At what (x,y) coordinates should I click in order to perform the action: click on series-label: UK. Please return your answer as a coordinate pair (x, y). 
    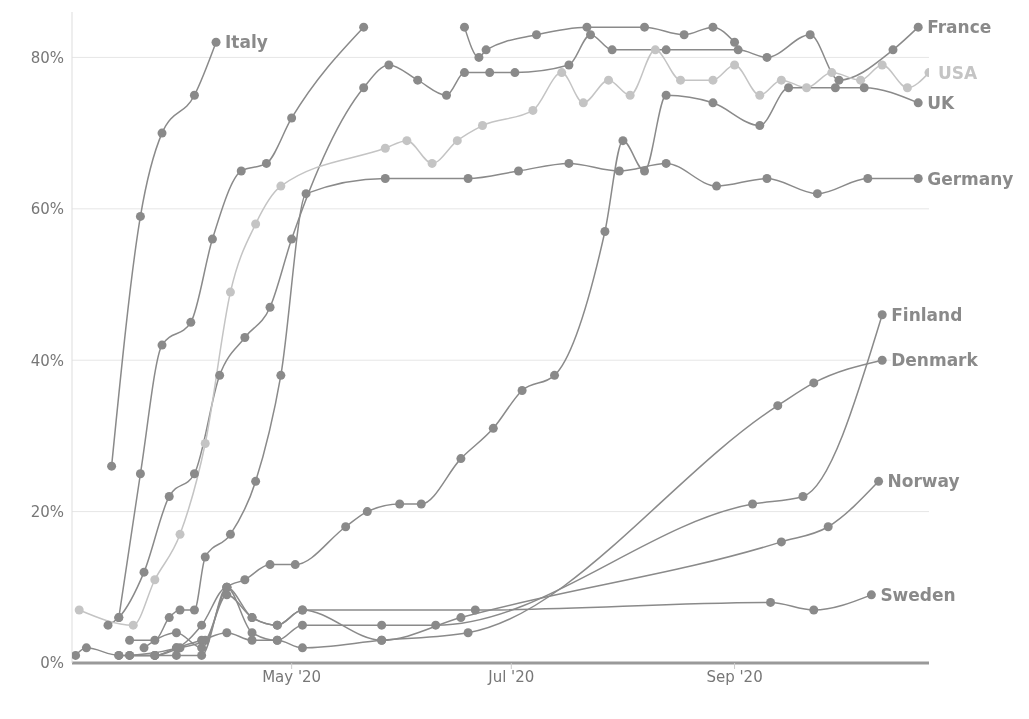
    Looking at the image, I should click on (941, 102).